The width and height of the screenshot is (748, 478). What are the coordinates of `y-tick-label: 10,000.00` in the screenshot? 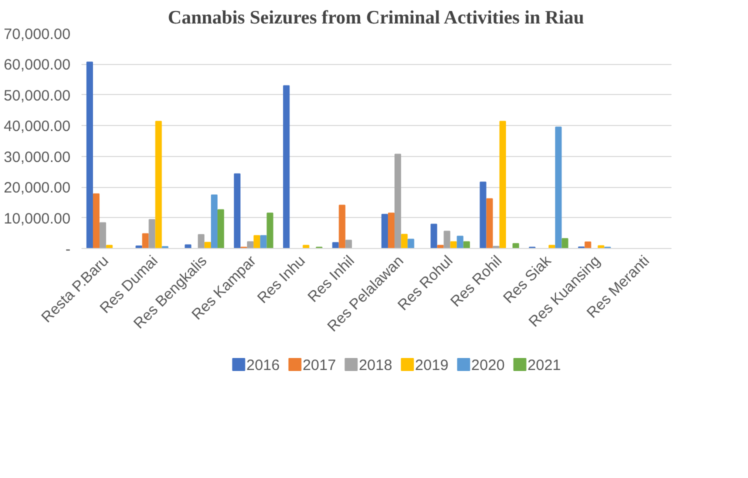 It's located at (37, 219).